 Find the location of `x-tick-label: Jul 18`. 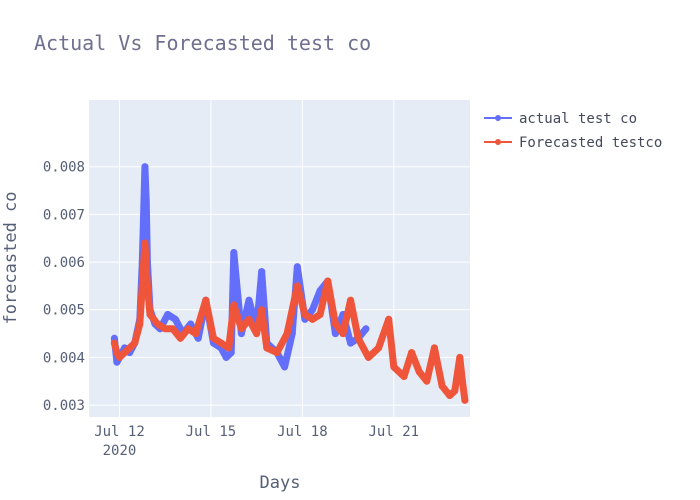

x-tick-label: Jul 18 is located at coordinates (302, 432).